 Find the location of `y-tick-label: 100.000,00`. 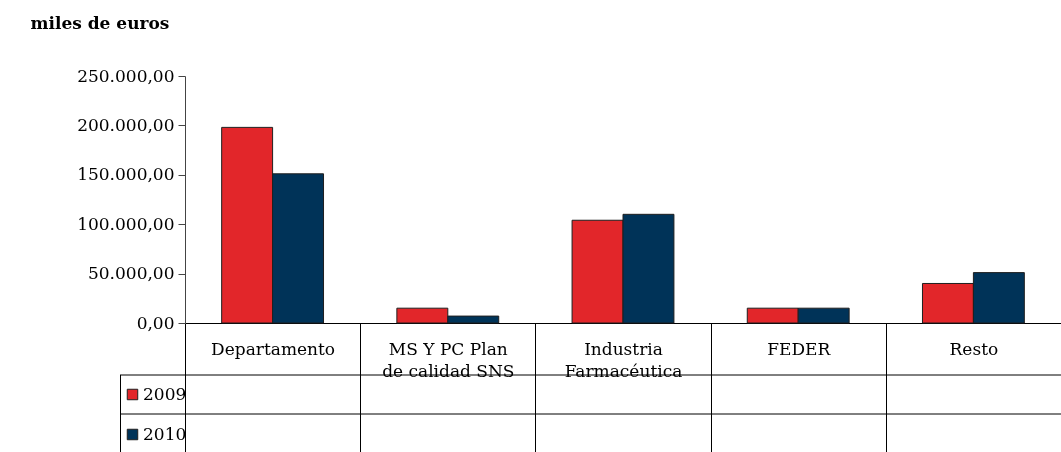

y-tick-label: 100.000,00 is located at coordinates (126, 223).